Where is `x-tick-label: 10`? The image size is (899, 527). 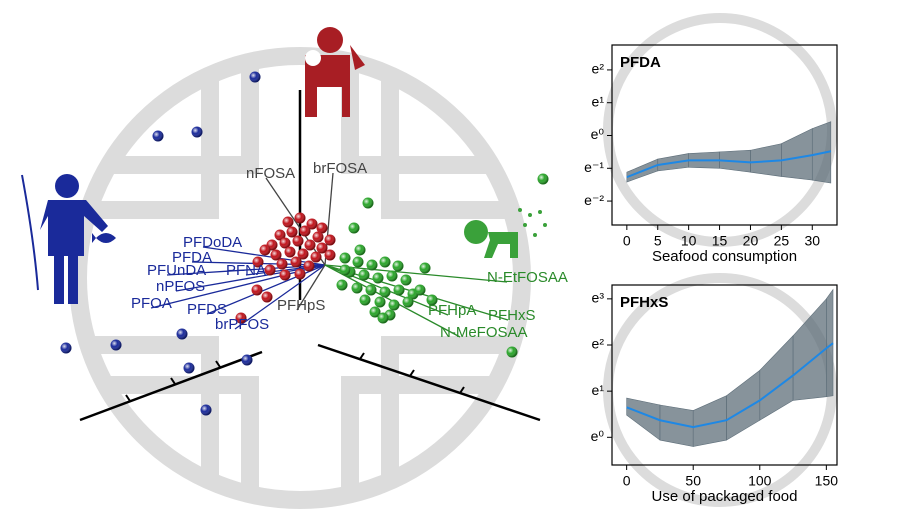
x-tick-label: 10 is located at coordinates (689, 241).